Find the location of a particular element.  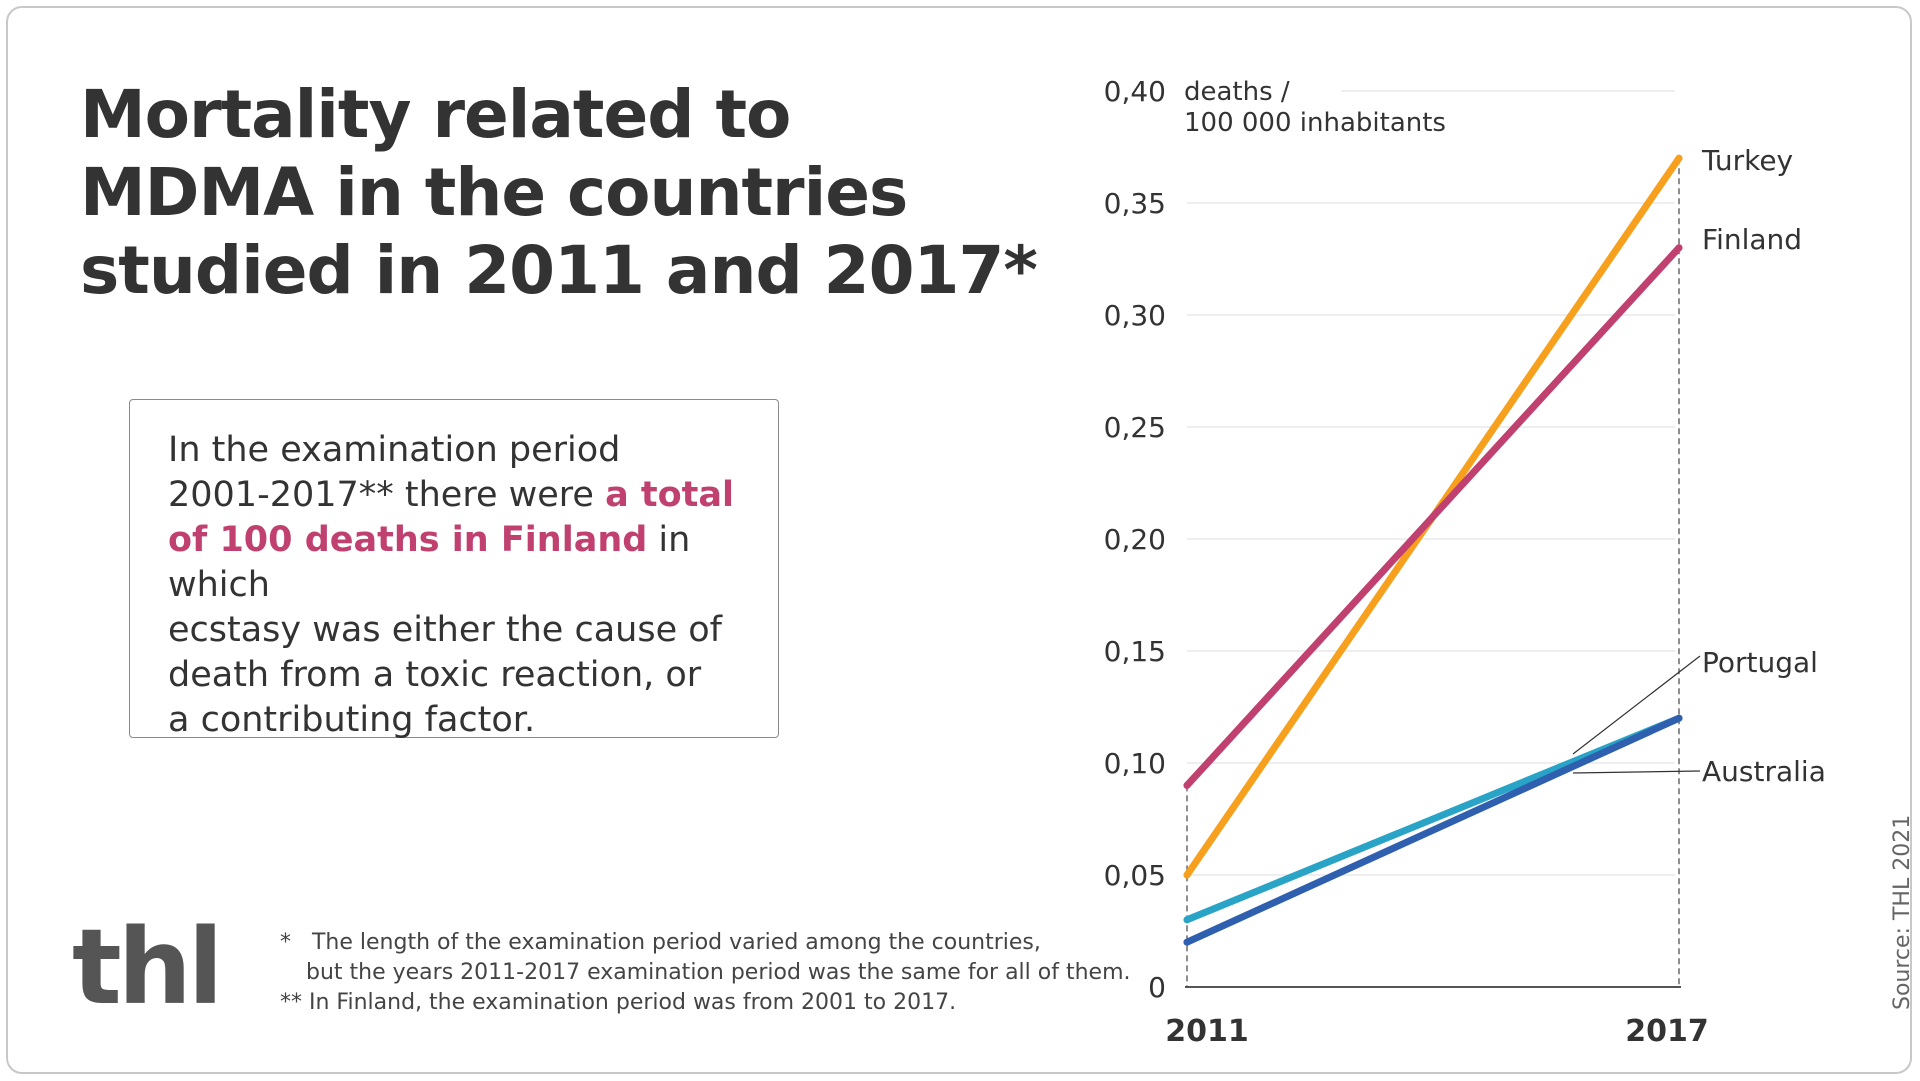

title-line: MDMA in the countries is located at coordinates (494, 192).